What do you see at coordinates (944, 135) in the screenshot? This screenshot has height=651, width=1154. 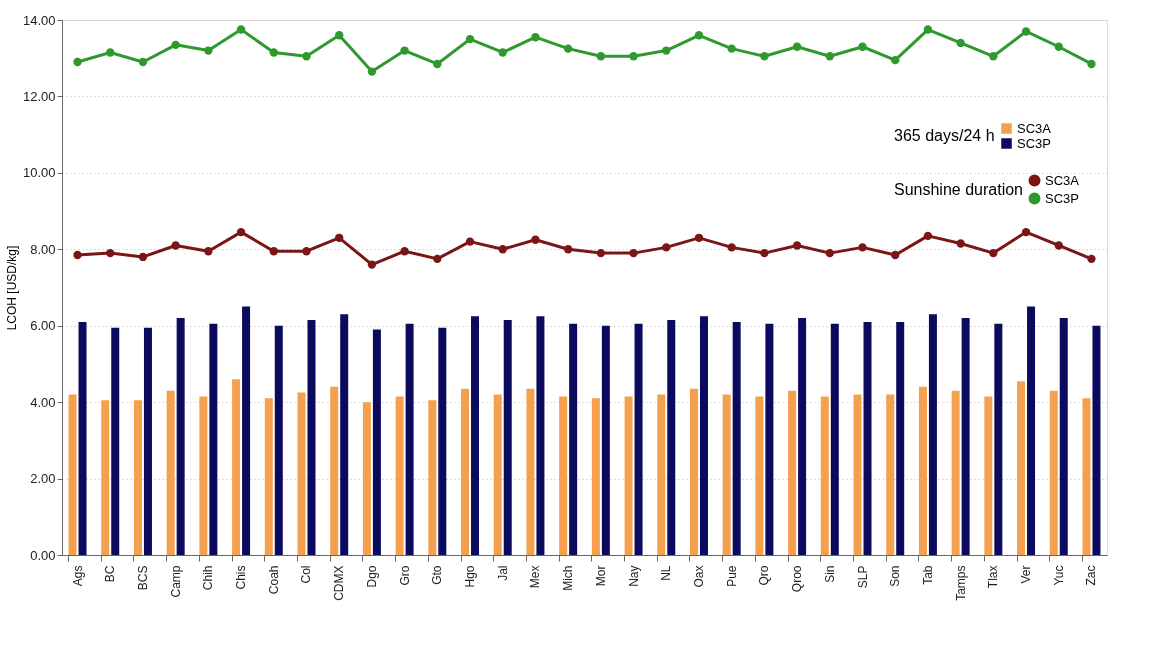 I see `annotation: 365 days/24 h` at bounding box center [944, 135].